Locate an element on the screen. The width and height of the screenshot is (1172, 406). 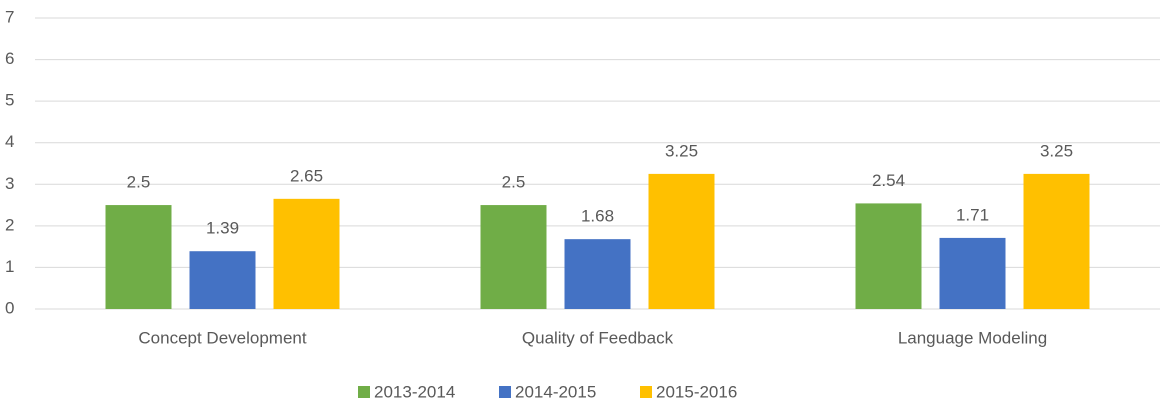
x-tick-label: Language Modeling is located at coordinates (972, 337).